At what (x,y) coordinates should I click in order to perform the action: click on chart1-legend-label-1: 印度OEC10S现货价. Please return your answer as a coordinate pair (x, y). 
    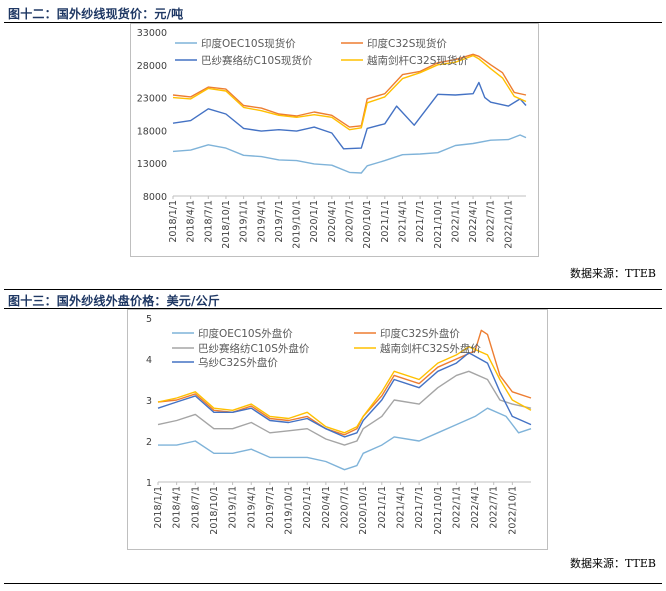
    Looking at the image, I should click on (248, 43).